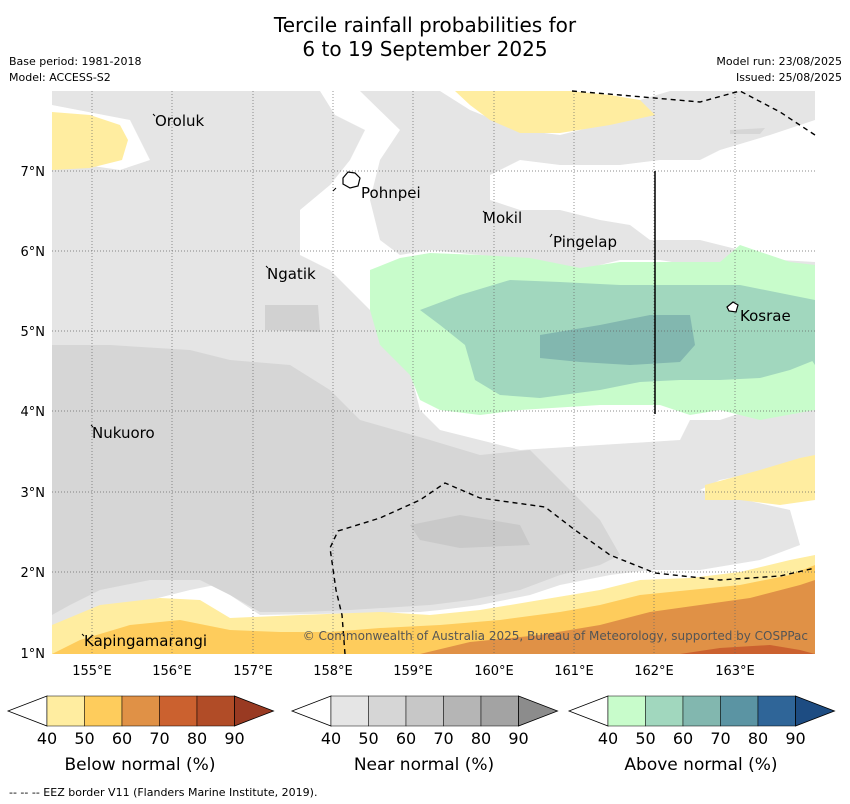  Describe the element at coordinates (617, 617) in the screenshot. I see `below-normal-60-south` at that location.